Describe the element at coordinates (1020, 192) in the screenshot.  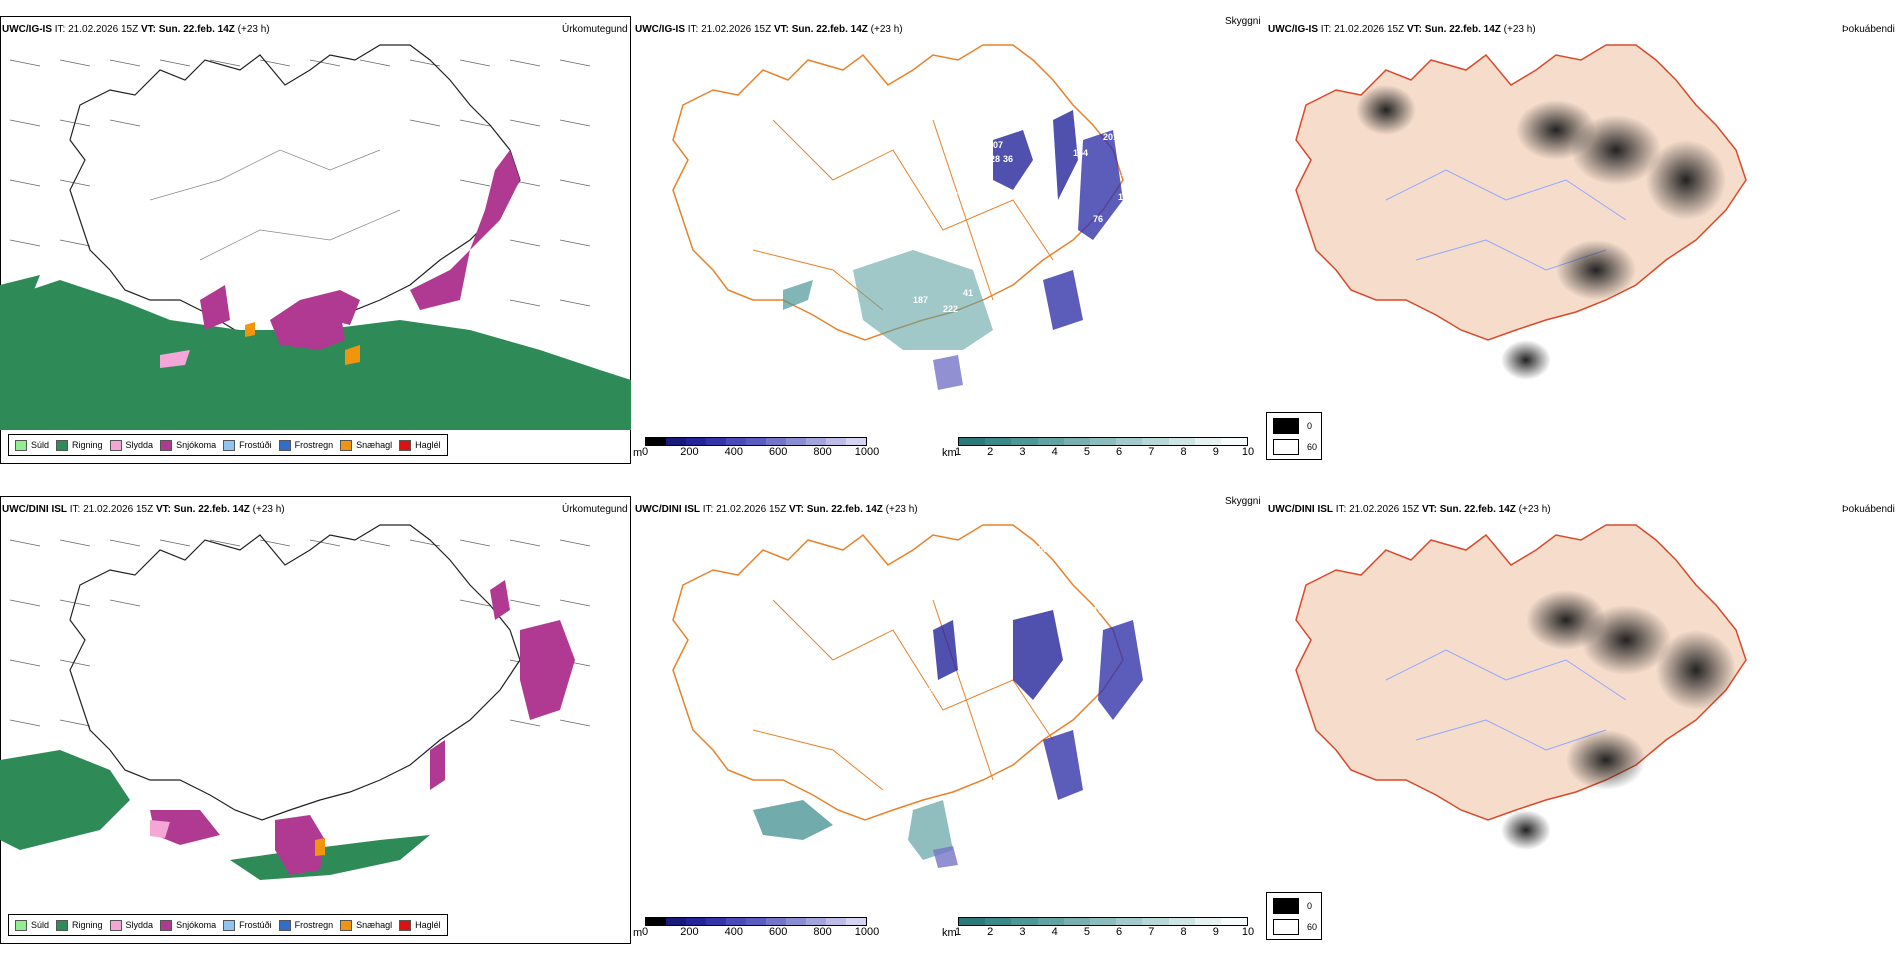
I see `visibility-value-label: 98` at that location.